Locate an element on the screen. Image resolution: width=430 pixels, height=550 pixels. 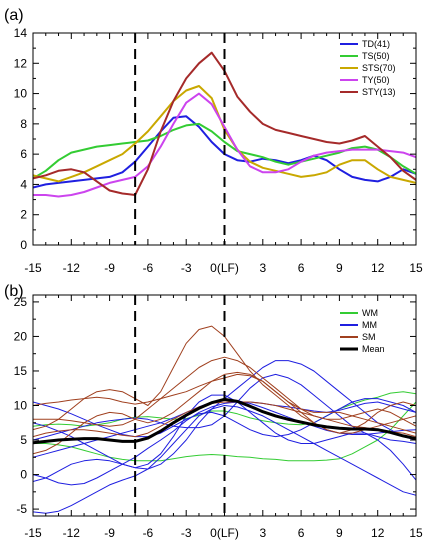
y-tick-label: 6 is located at coordinates (23, 154).